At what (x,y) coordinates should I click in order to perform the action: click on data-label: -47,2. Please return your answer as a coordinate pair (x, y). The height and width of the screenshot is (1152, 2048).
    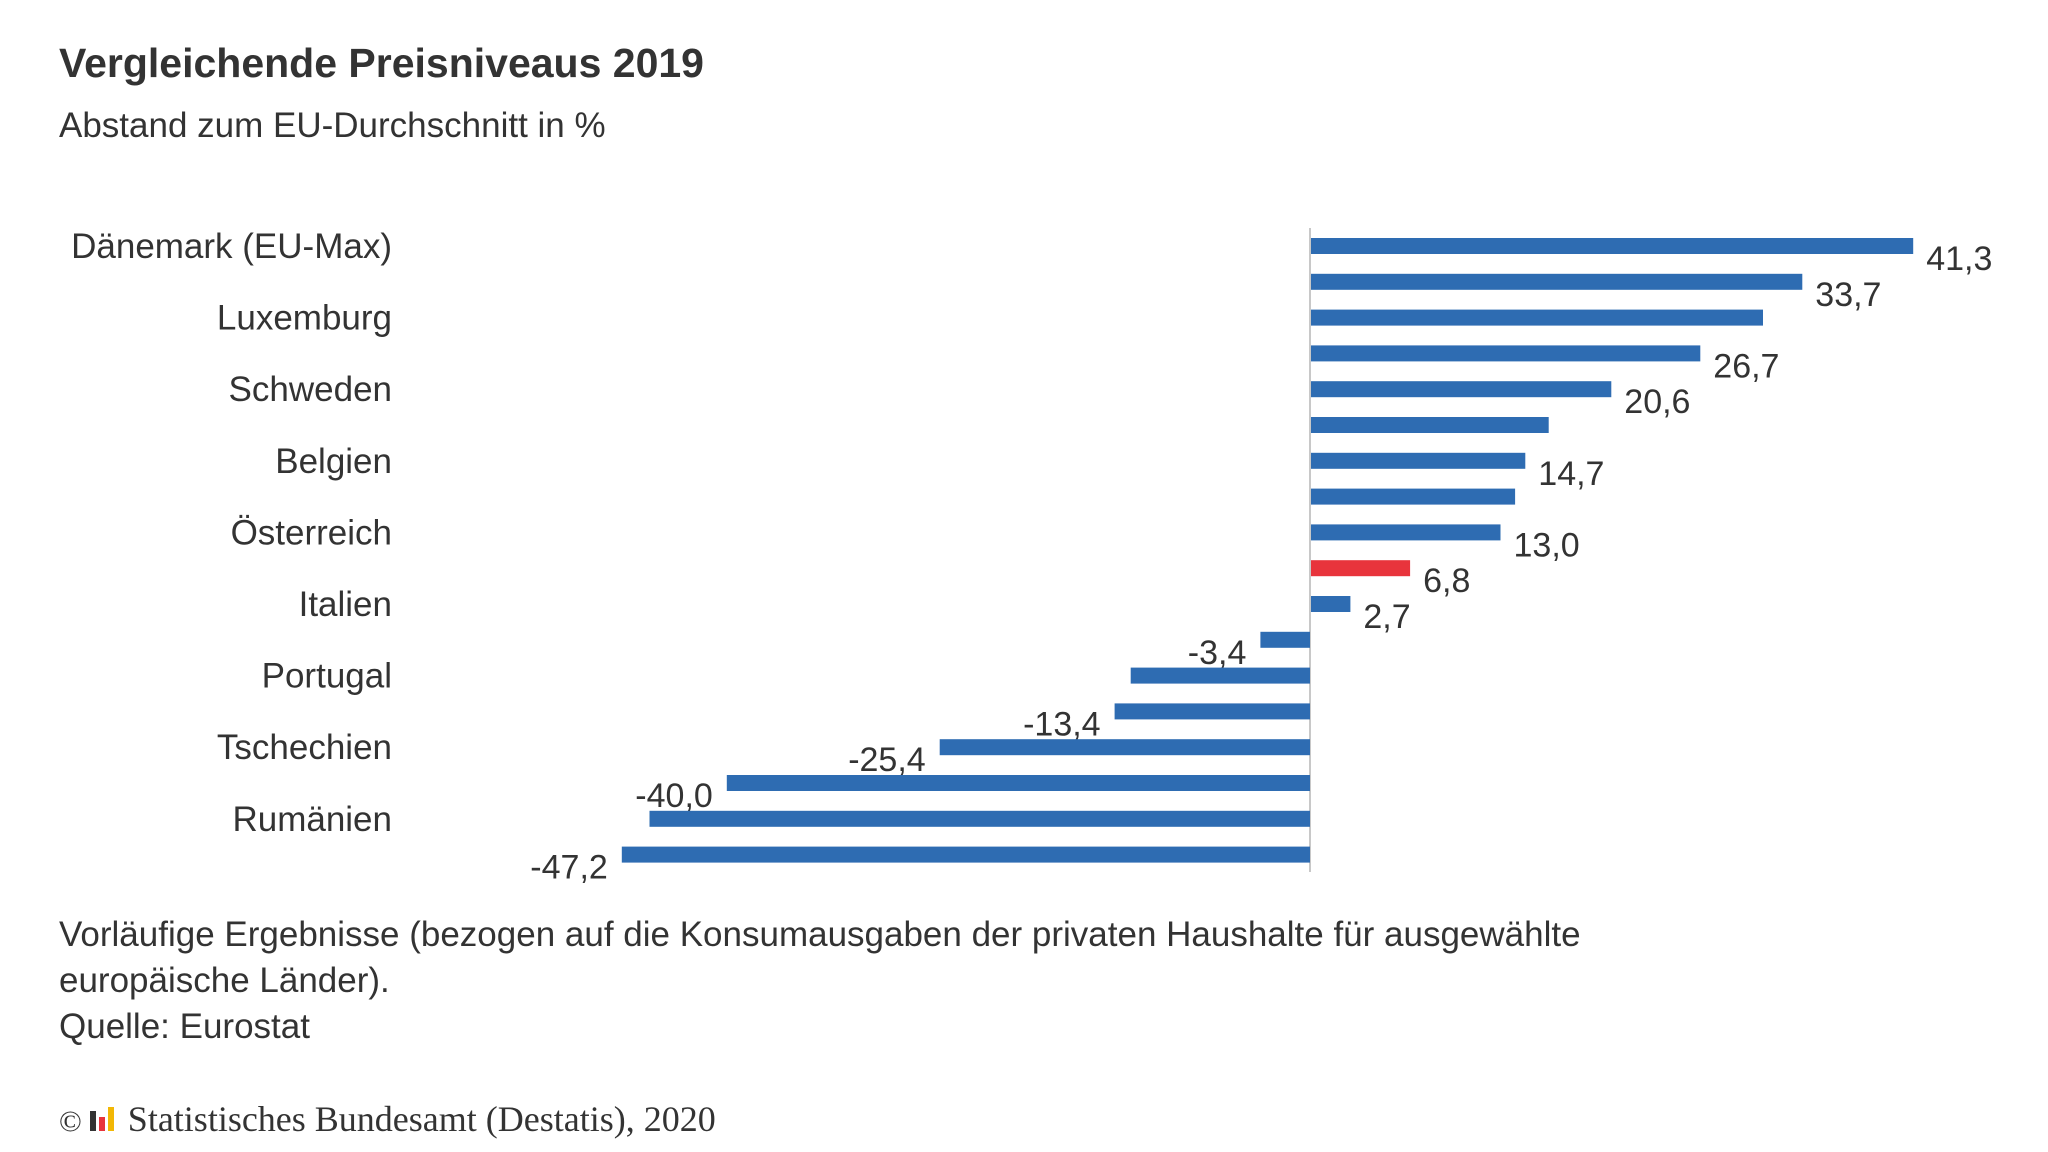
    Looking at the image, I should click on (569, 868).